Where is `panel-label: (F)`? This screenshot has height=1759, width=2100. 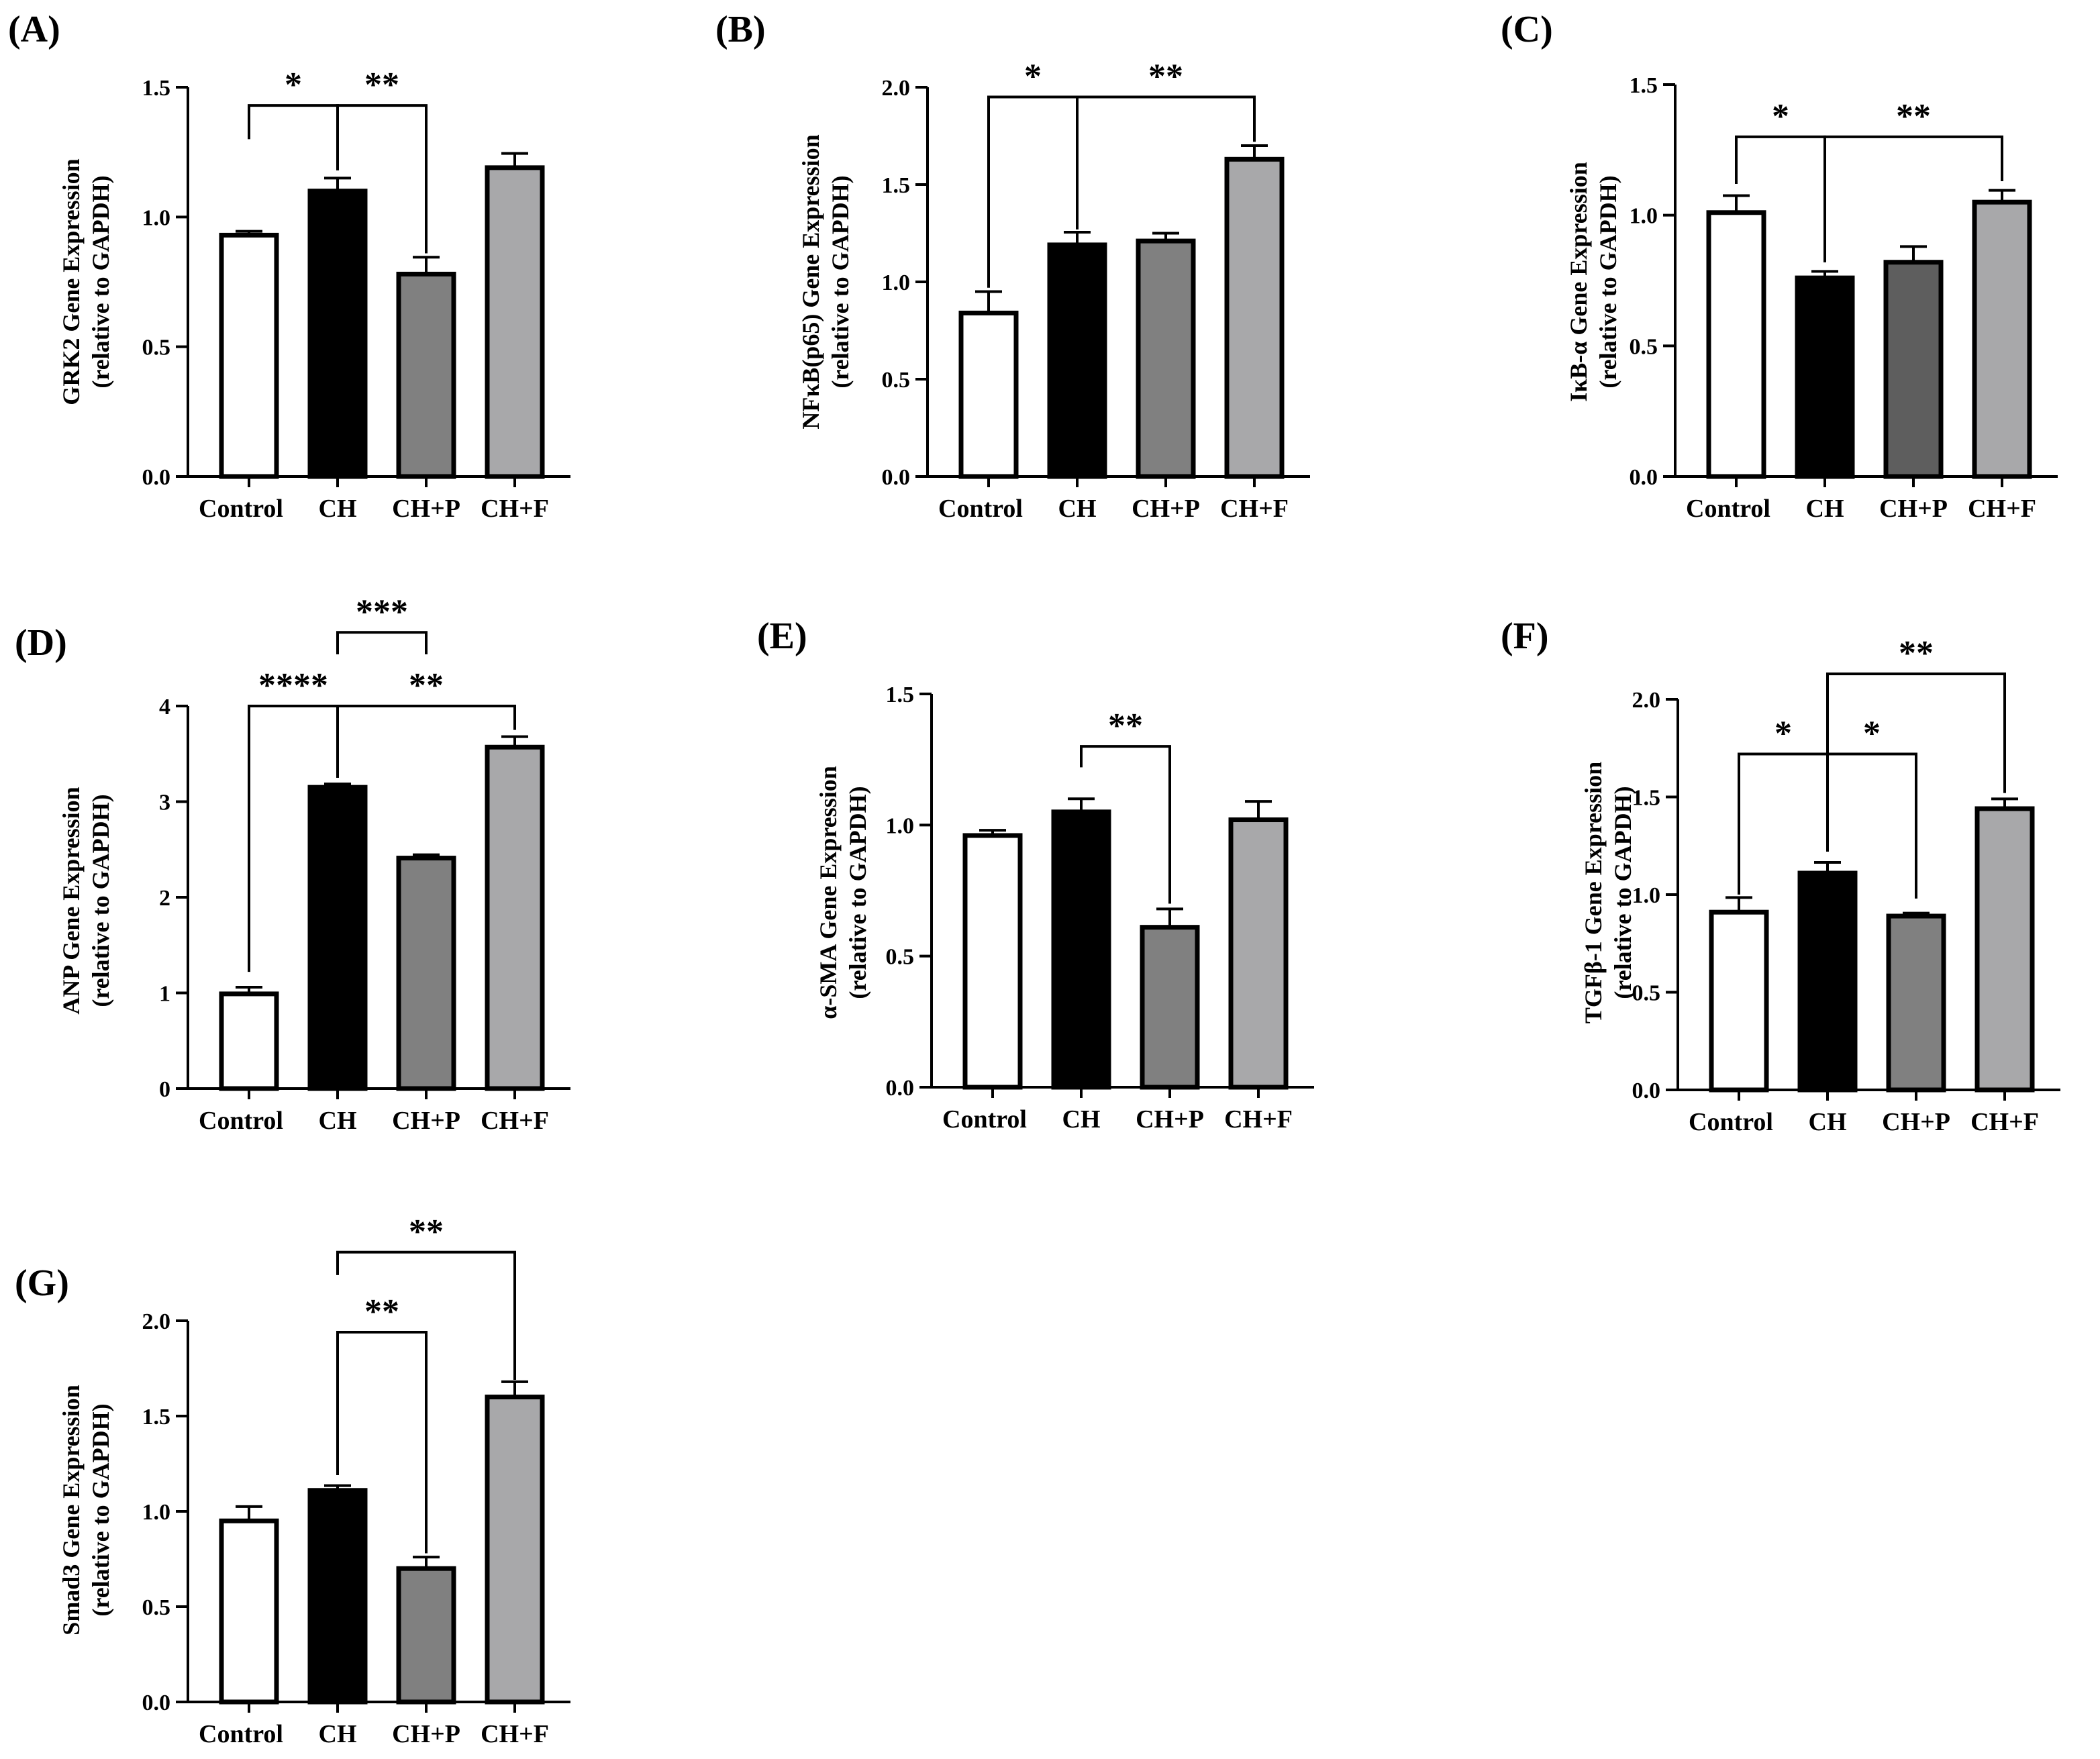
panel-label: (F) is located at coordinates (1525, 636).